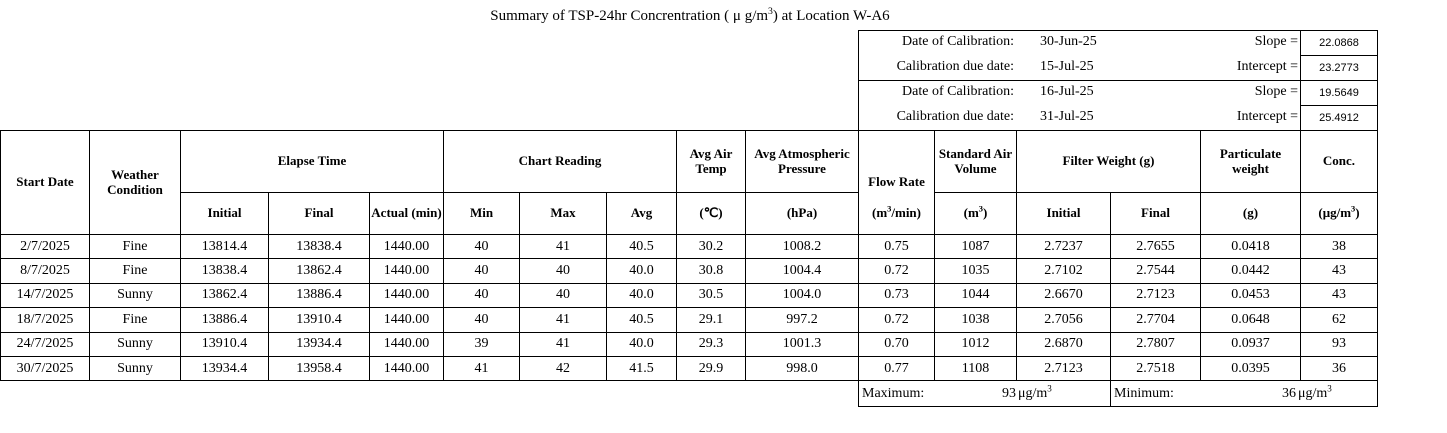  Describe the element at coordinates (45, 320) in the screenshot. I see `table-cell: 18/7/2025` at that location.